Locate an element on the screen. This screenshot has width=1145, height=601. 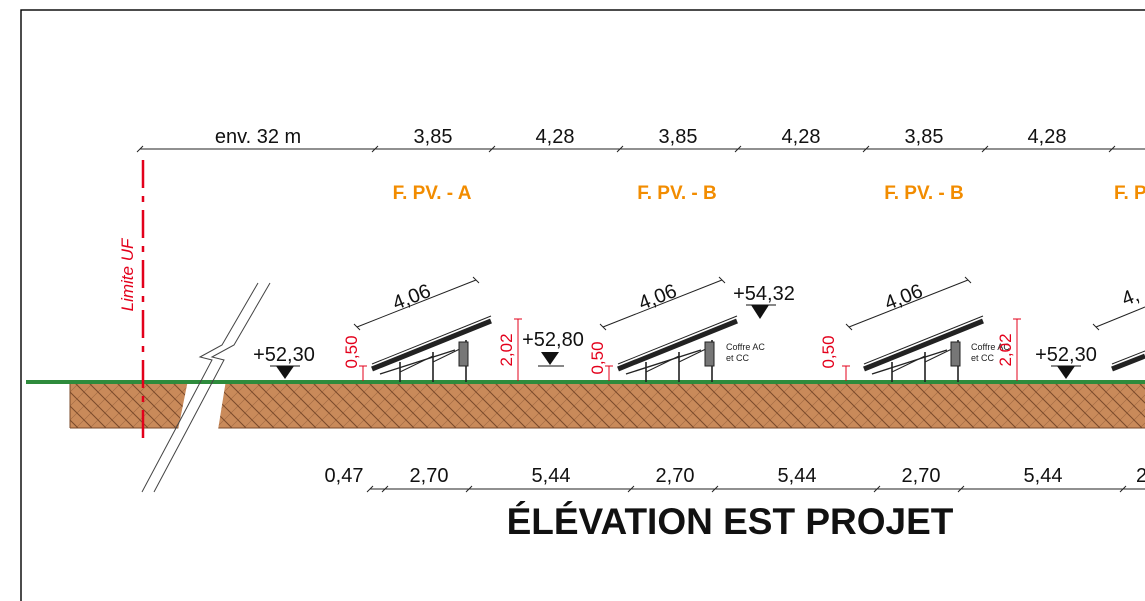
cabinet-label-2-line1: Coffre AC is located at coordinates (990, 347).